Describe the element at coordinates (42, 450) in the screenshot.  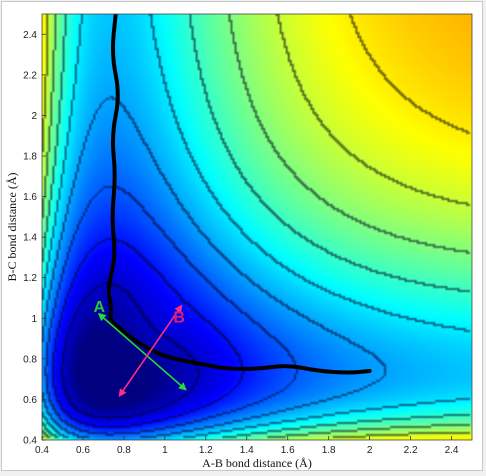
I see `x-tick-label: 0.4` at that location.